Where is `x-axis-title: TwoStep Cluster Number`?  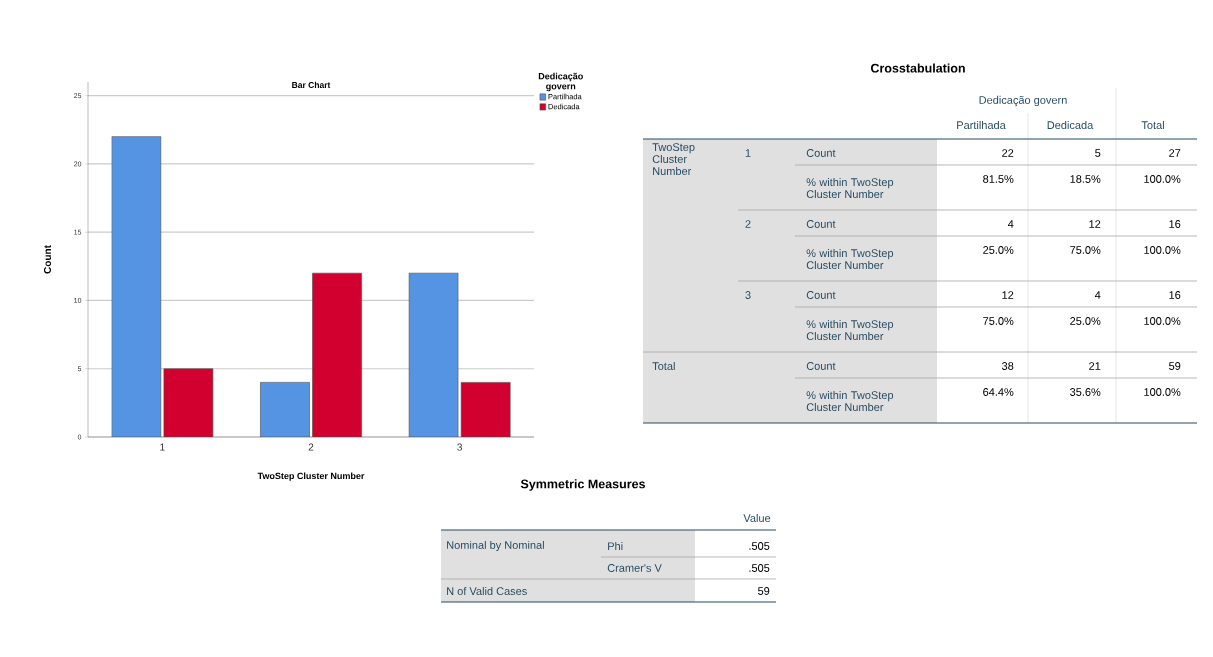 x-axis-title: TwoStep Cluster Number is located at coordinates (311, 476).